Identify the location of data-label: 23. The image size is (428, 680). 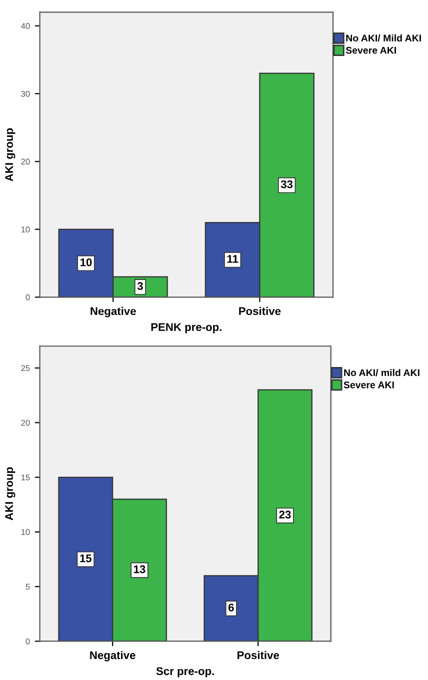
(285, 514).